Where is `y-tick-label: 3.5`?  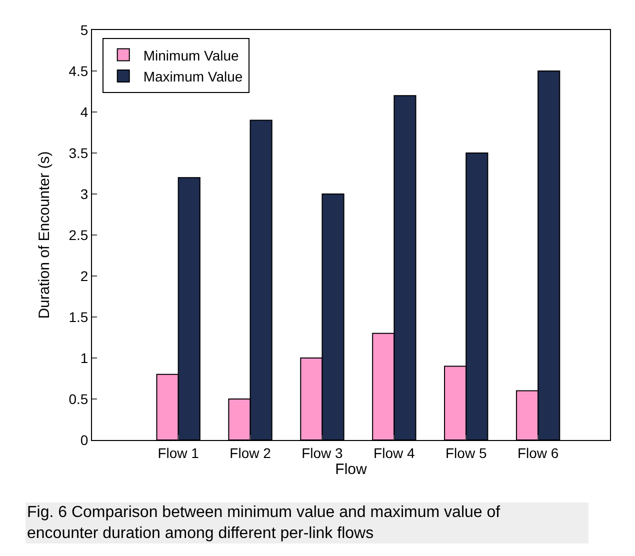
y-tick-label: 3.5 is located at coordinates (78, 152).